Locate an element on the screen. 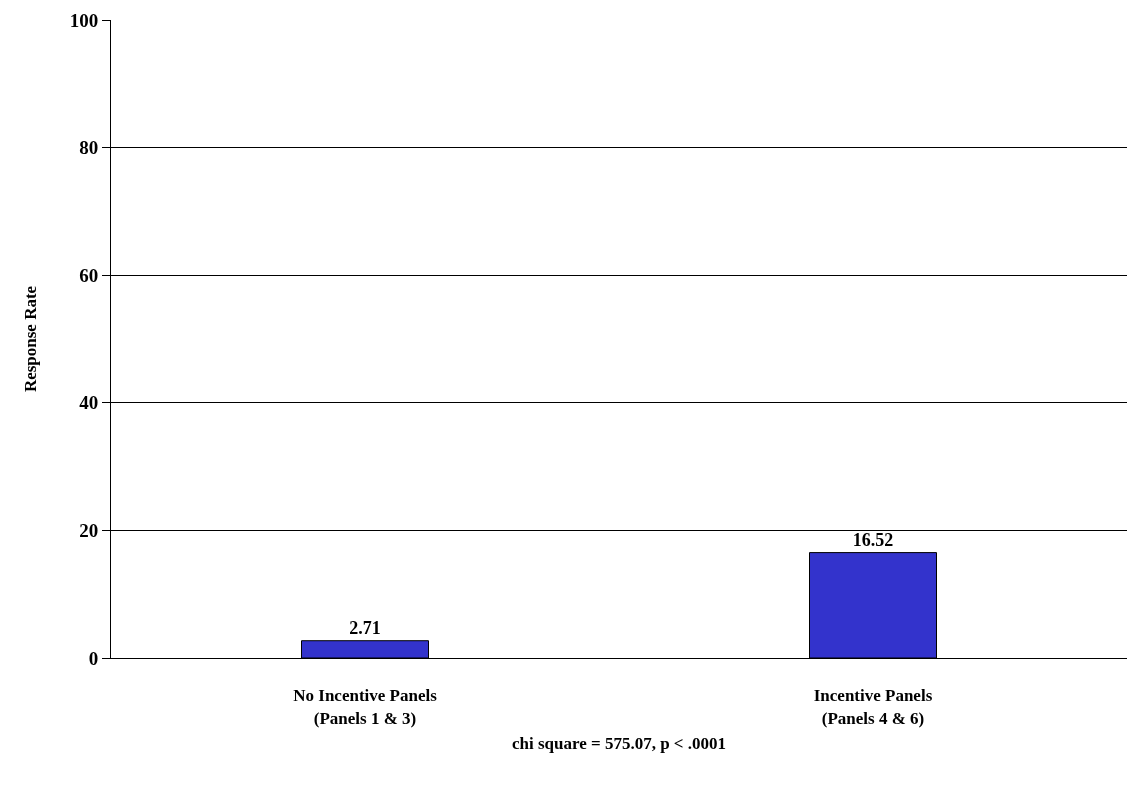  x-tick-label: No Incentive Panels (Panels 1 & 3) is located at coordinates (365, 707).